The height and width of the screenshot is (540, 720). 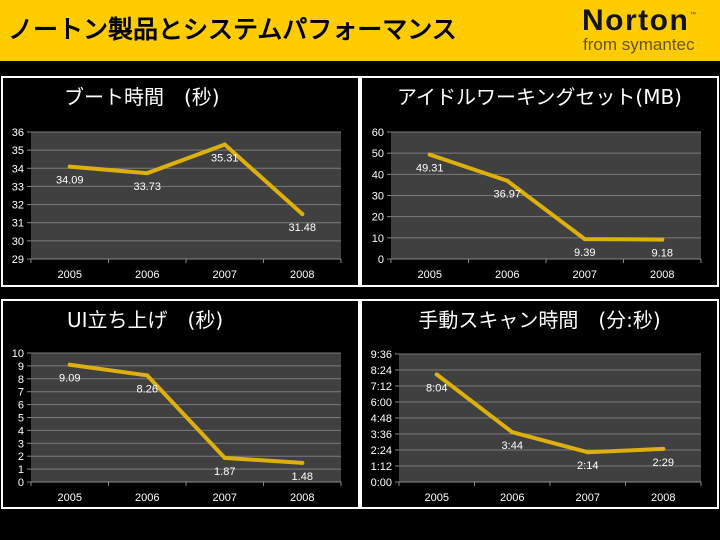 I want to click on y-tick-label: 6, so click(x=21, y=406).